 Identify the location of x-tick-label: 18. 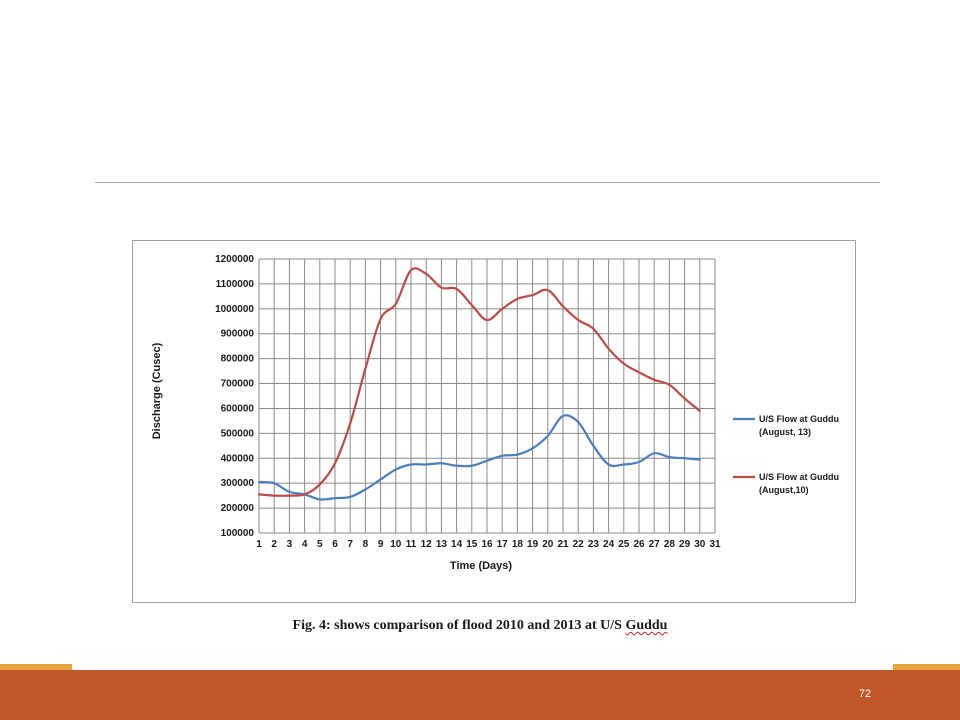
(518, 544).